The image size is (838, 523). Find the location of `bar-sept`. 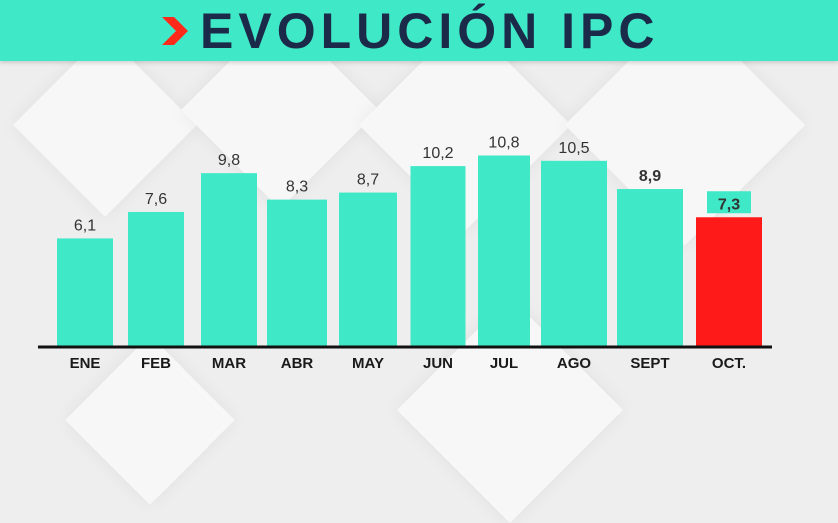

bar-sept is located at coordinates (650, 267).